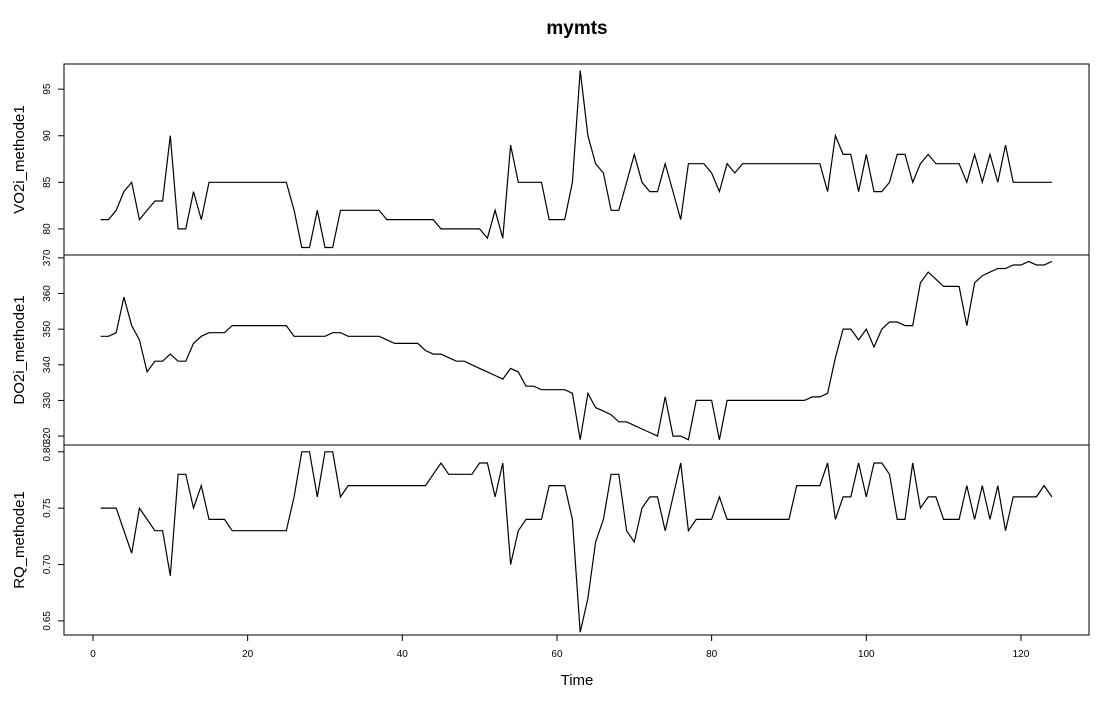 The width and height of the screenshot is (1116, 712). What do you see at coordinates (866, 654) in the screenshot?
I see `x-tick-label: 100` at bounding box center [866, 654].